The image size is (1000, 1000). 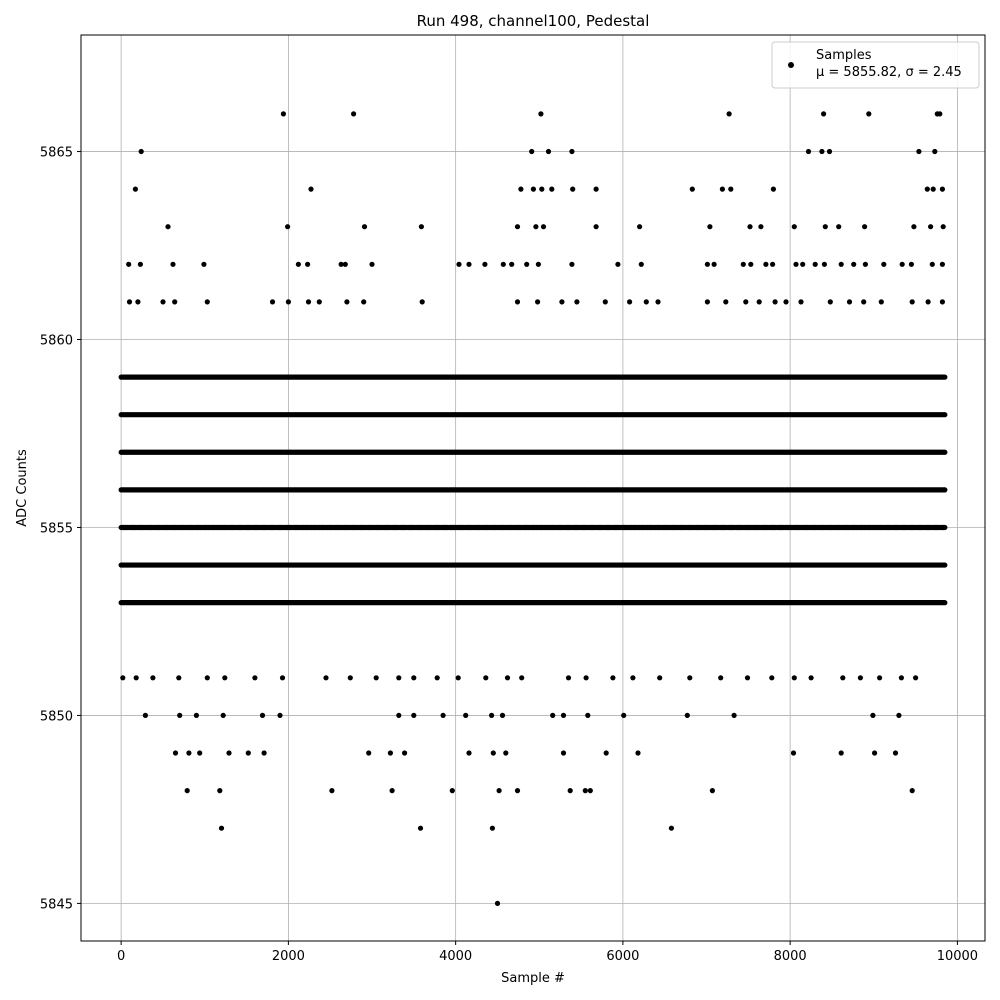 I want to click on chart-title: Run 498, channel100, Pedestal, so click(x=533, y=21).